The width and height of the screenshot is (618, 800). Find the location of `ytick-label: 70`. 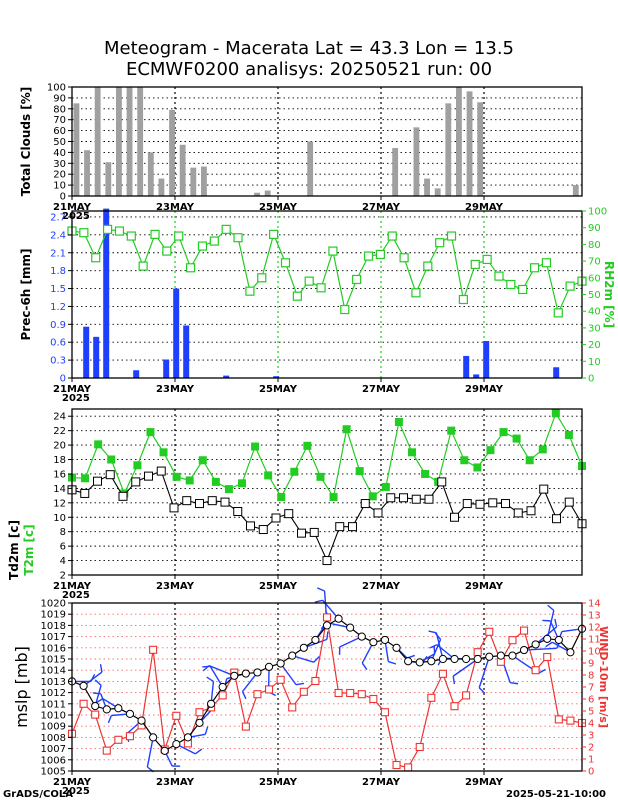

ytick-label: 70 is located at coordinates (59, 120).